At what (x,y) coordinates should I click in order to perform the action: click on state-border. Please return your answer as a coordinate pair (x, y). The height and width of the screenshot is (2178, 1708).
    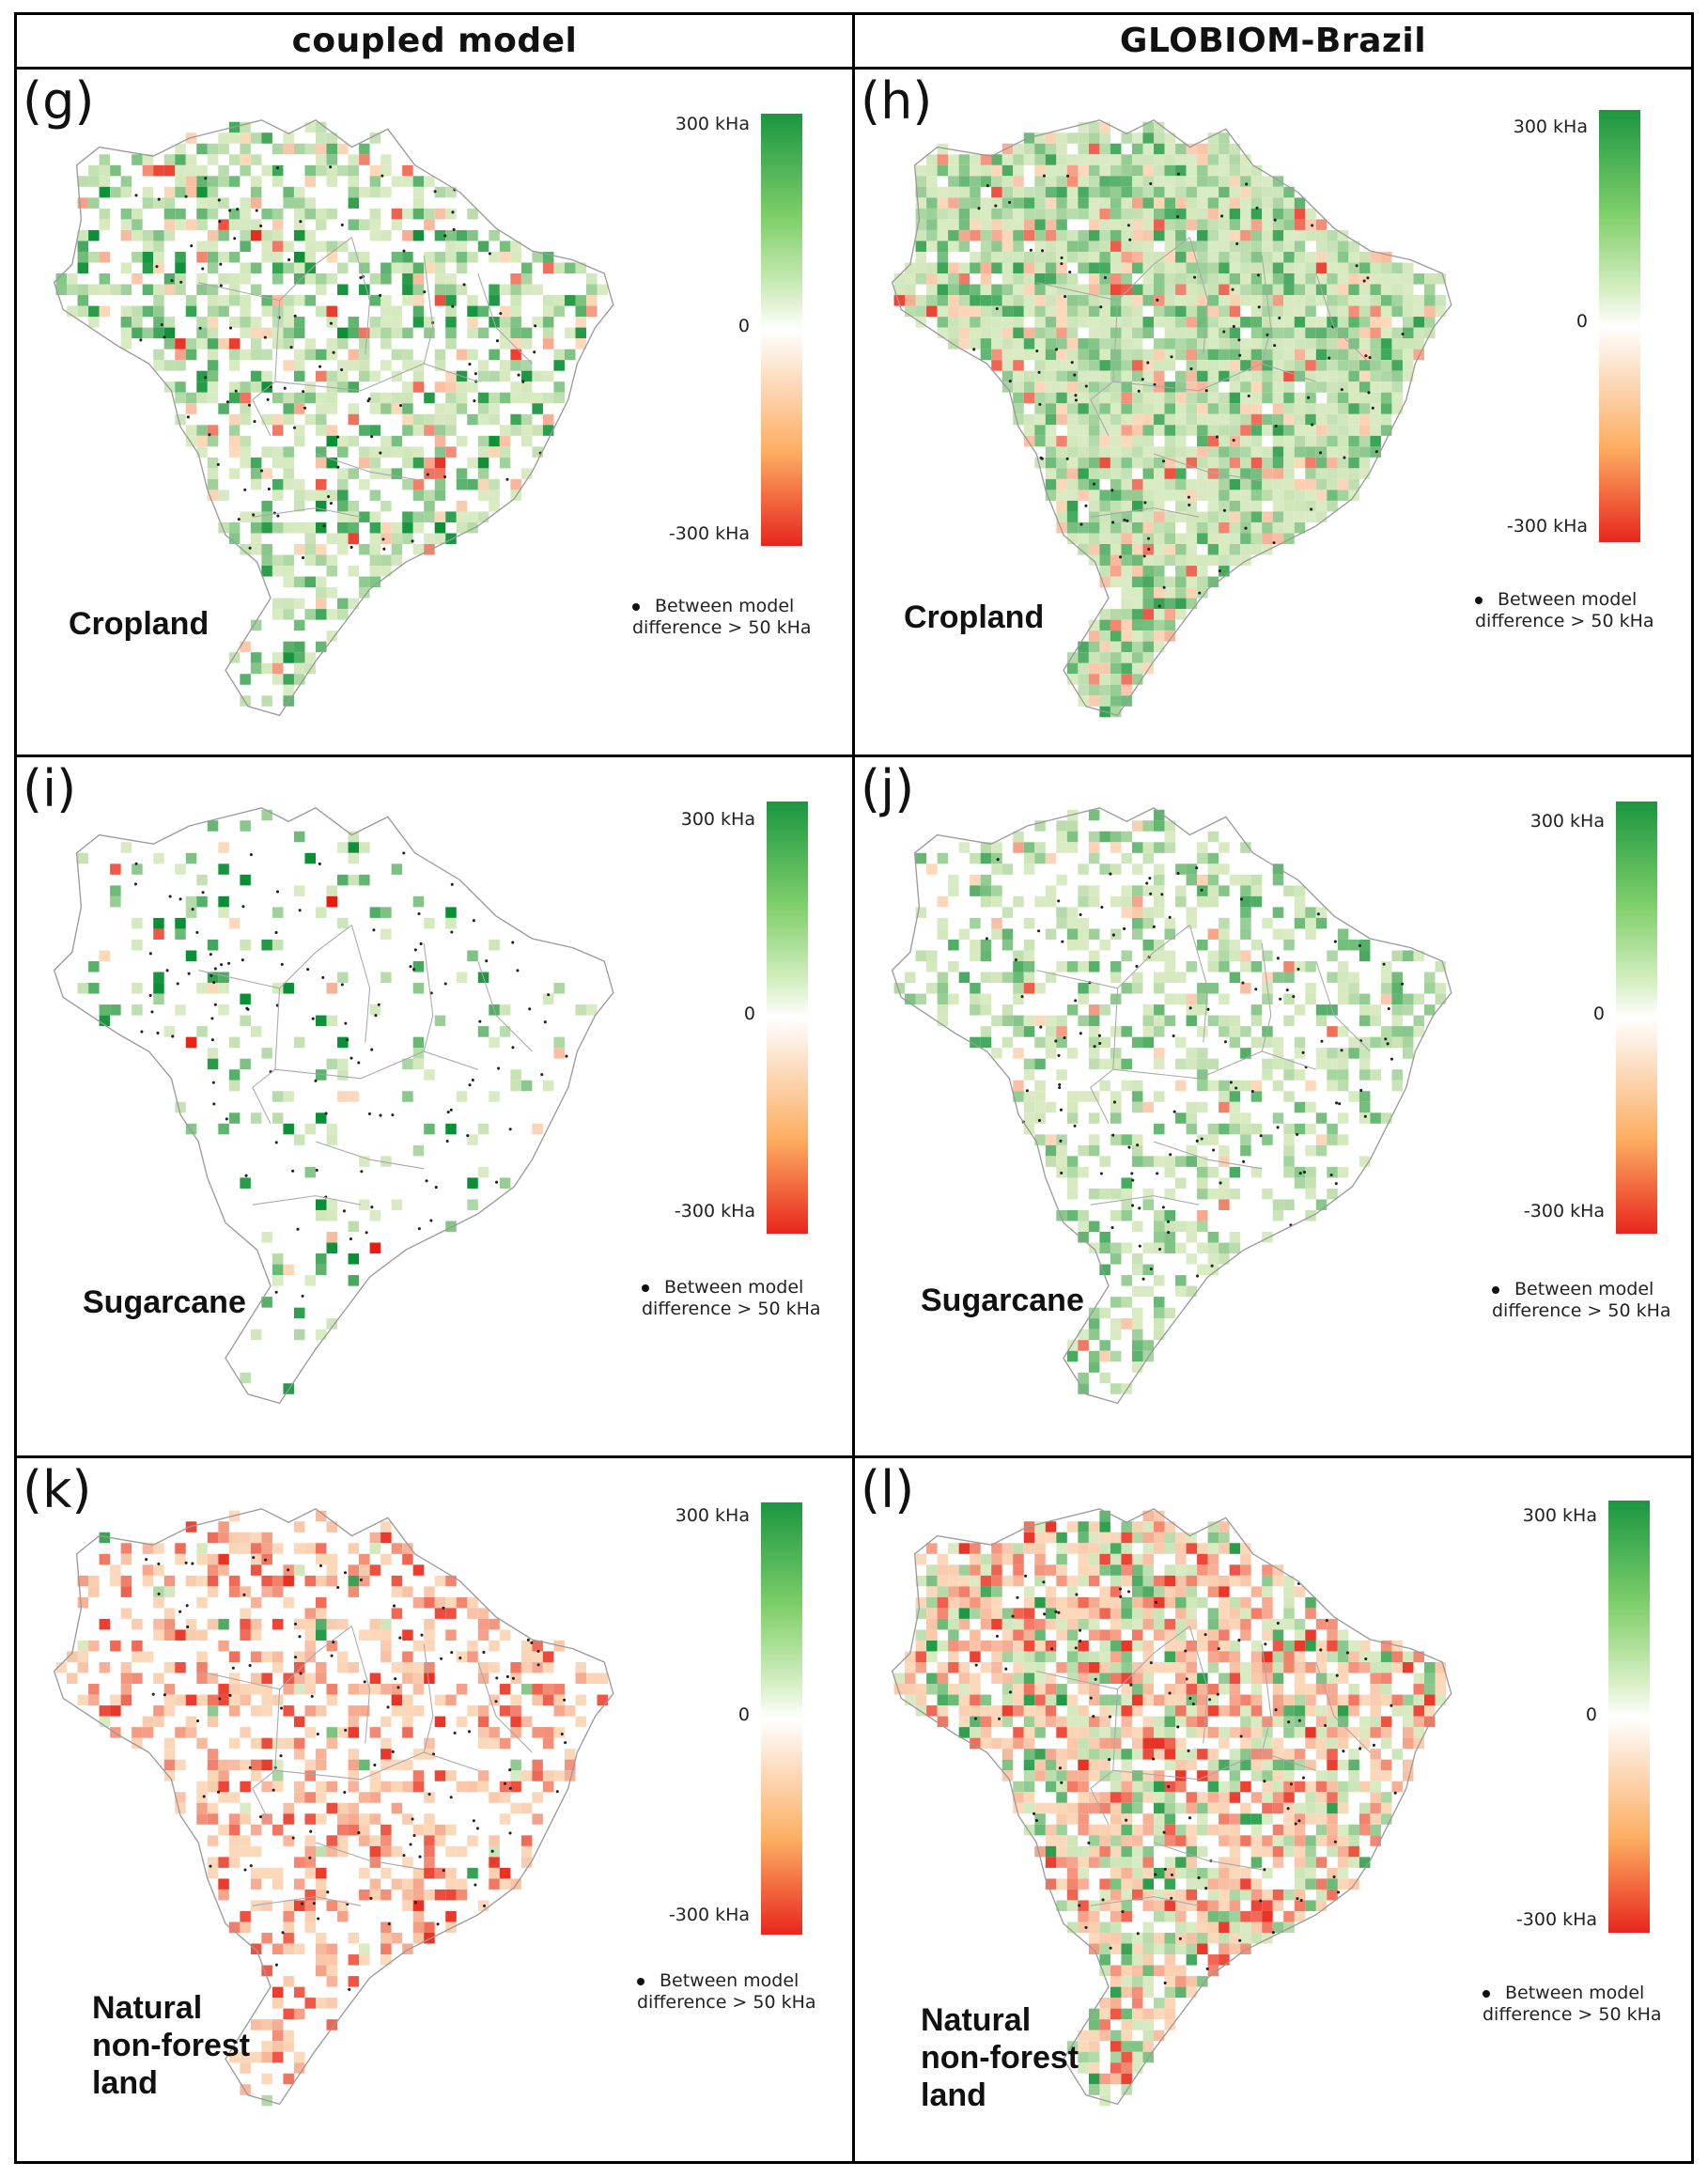
    Looking at the image, I should click on (360, 1685).